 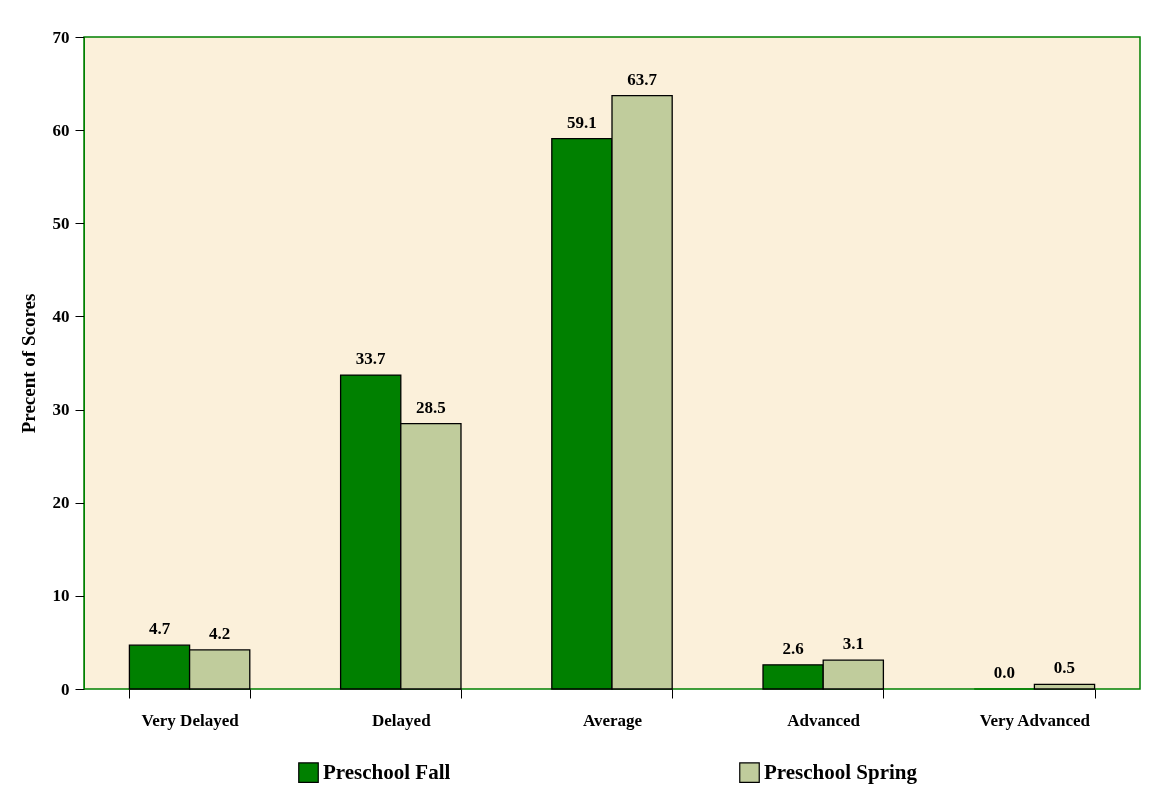 What do you see at coordinates (61, 596) in the screenshot?
I see `y-tick-label: 10` at bounding box center [61, 596].